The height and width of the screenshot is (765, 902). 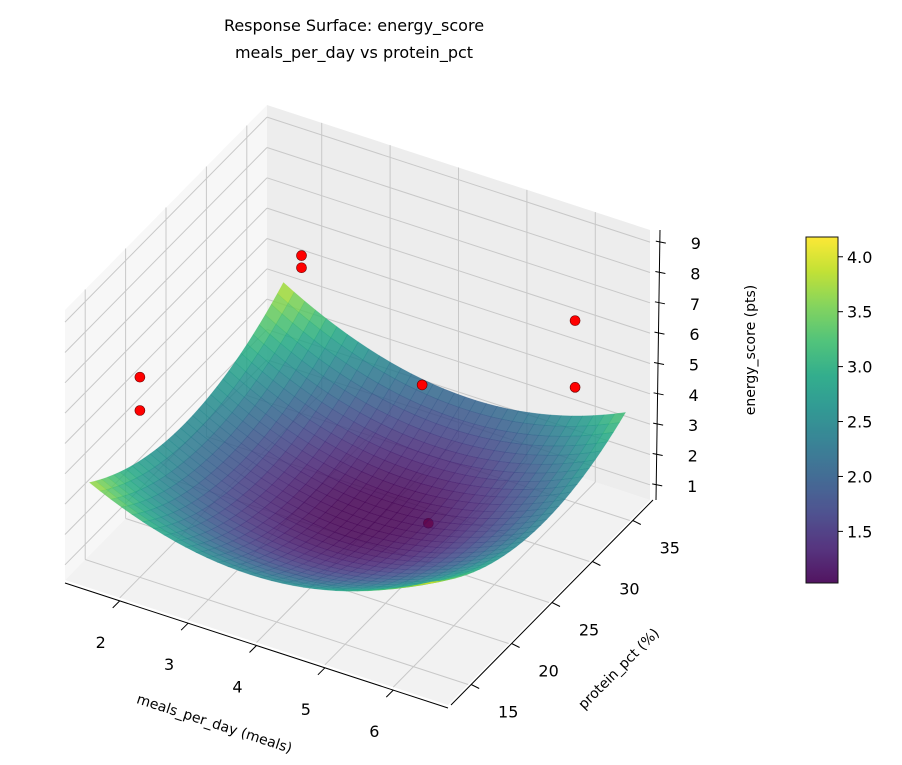 I want to click on y-tick-label: 20, so click(x=548, y=671).